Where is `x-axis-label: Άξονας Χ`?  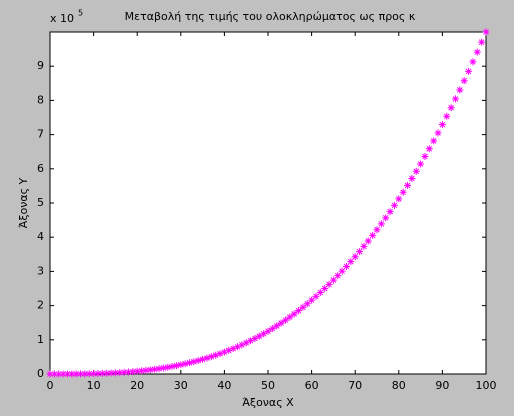 x-axis-label: Άξονας Χ is located at coordinates (268, 402).